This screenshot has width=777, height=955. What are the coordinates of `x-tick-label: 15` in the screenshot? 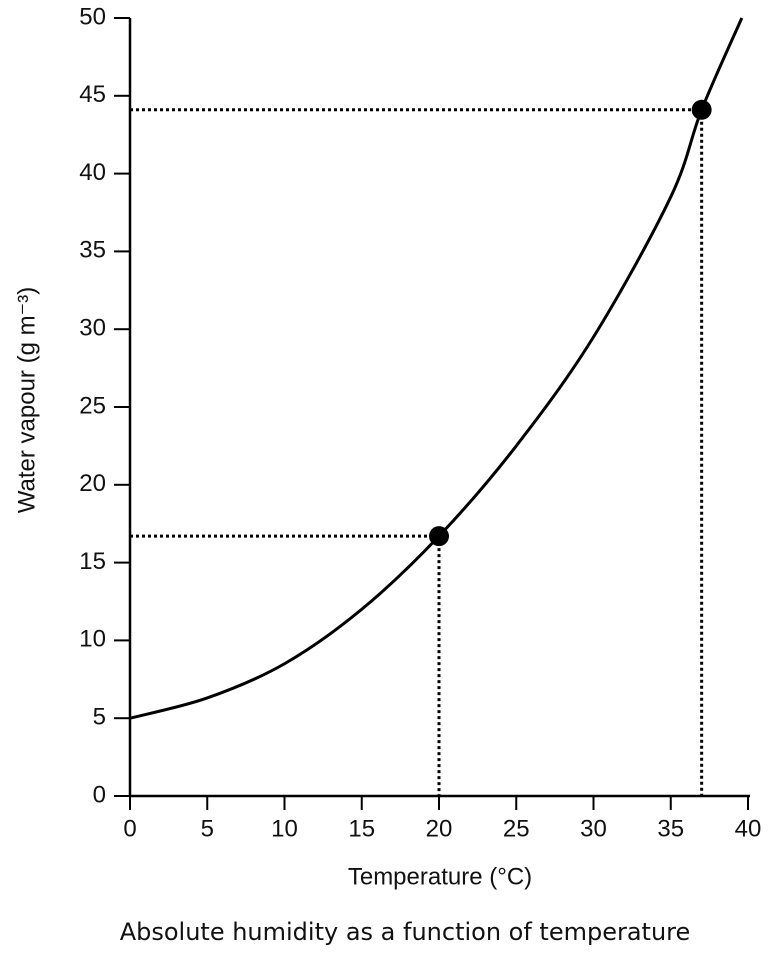 It's located at (361, 828).